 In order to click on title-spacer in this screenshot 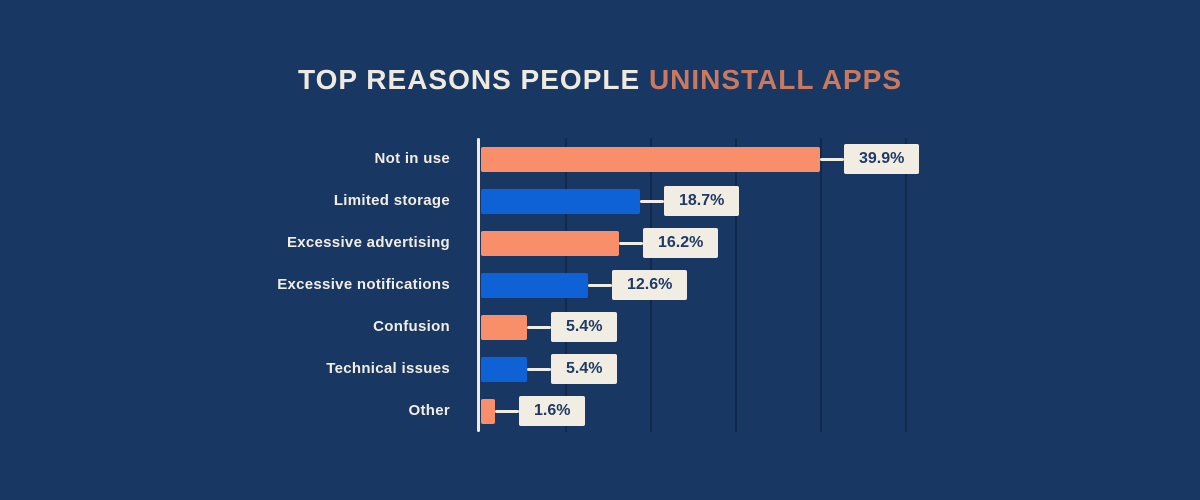, I will do `click(644, 79)`.